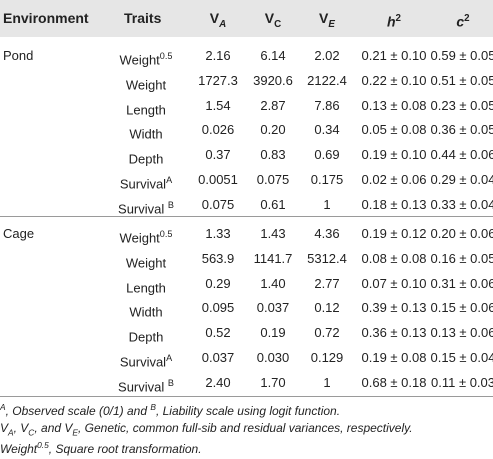 Image resolution: width=493 pixels, height=459 pixels. What do you see at coordinates (461, 233) in the screenshot?
I see `c2-cell: 0.20 ± 0.06` at bounding box center [461, 233].